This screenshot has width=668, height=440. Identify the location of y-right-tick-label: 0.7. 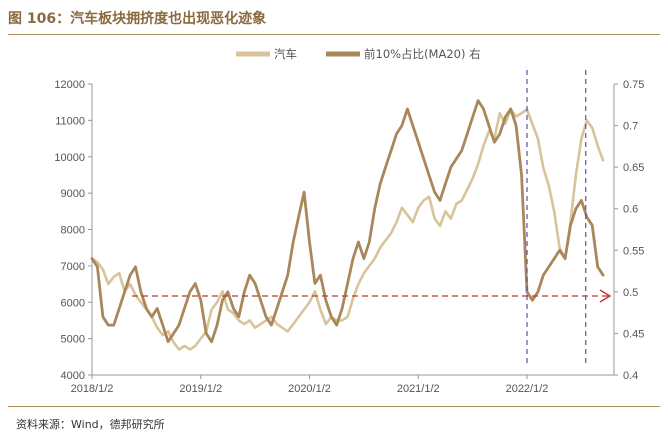
(630, 127).